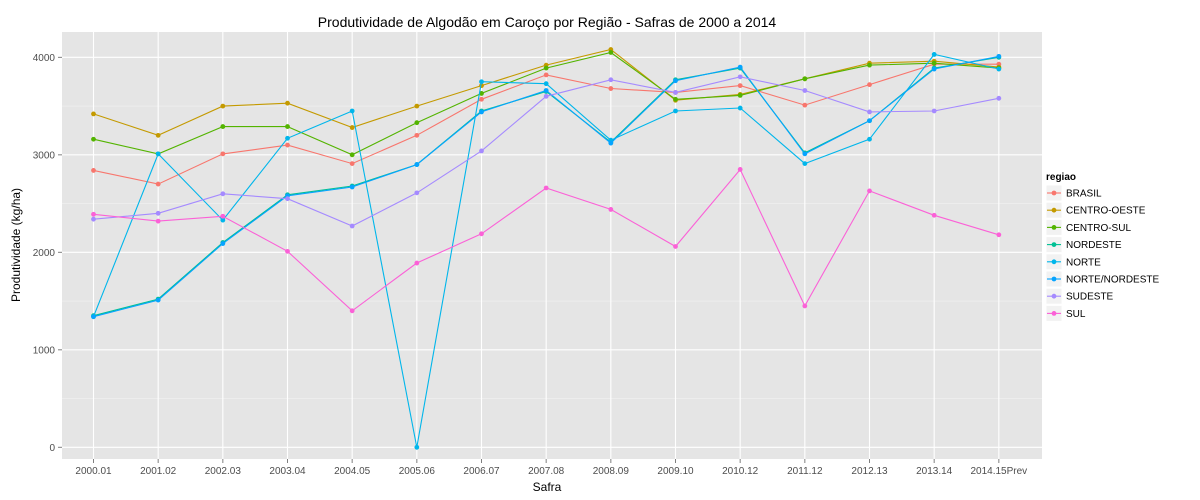 The height and width of the screenshot is (500, 1200). I want to click on x-tick-label: 2010.12, so click(740, 471).